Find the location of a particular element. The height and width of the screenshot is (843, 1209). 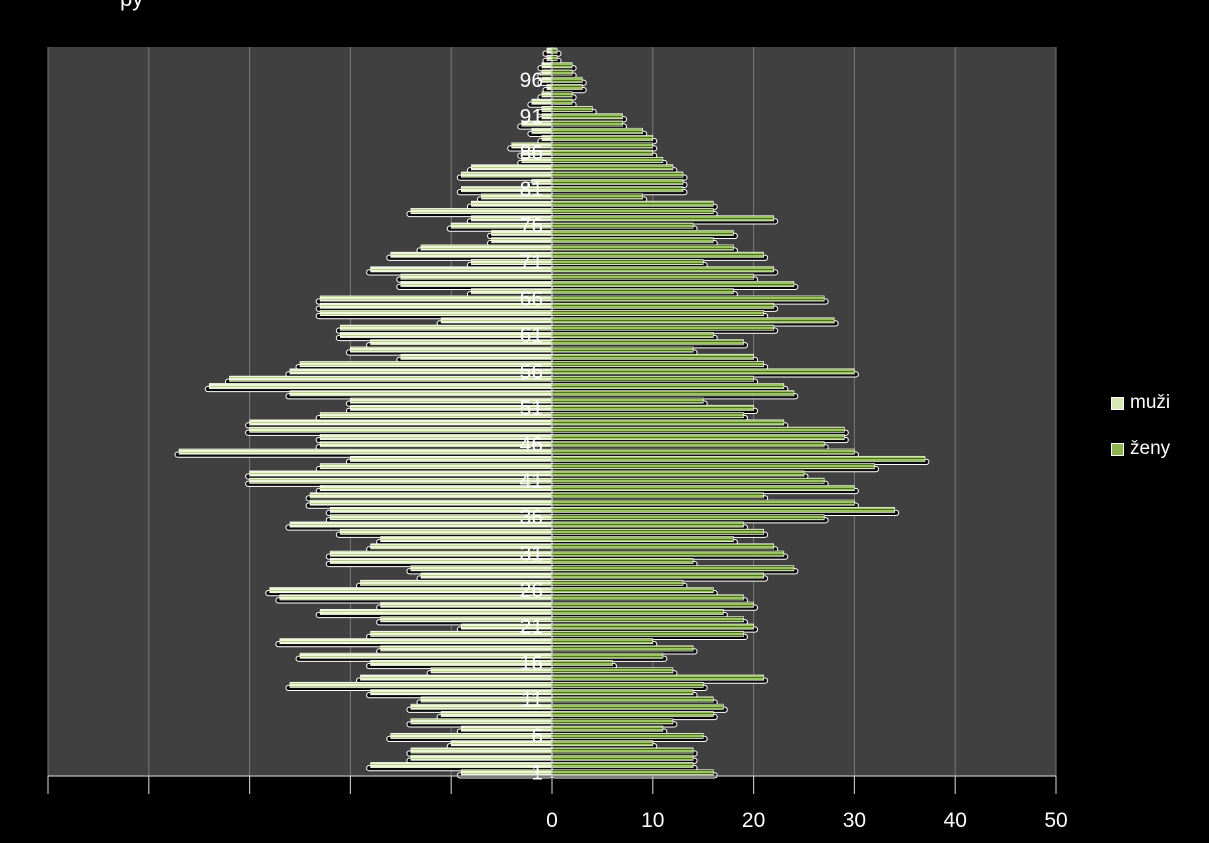

y-tick-label: 81 is located at coordinates (531, 189).